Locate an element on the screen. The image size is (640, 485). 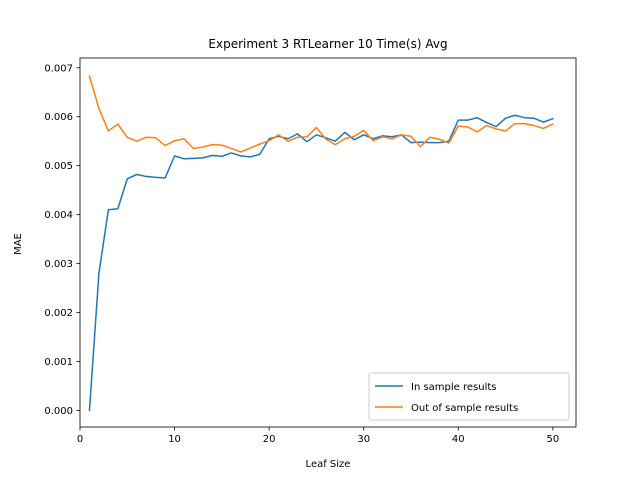
chart-title: Experiment 3 RTLearner 10 Time(s) Avg is located at coordinates (327, 44).